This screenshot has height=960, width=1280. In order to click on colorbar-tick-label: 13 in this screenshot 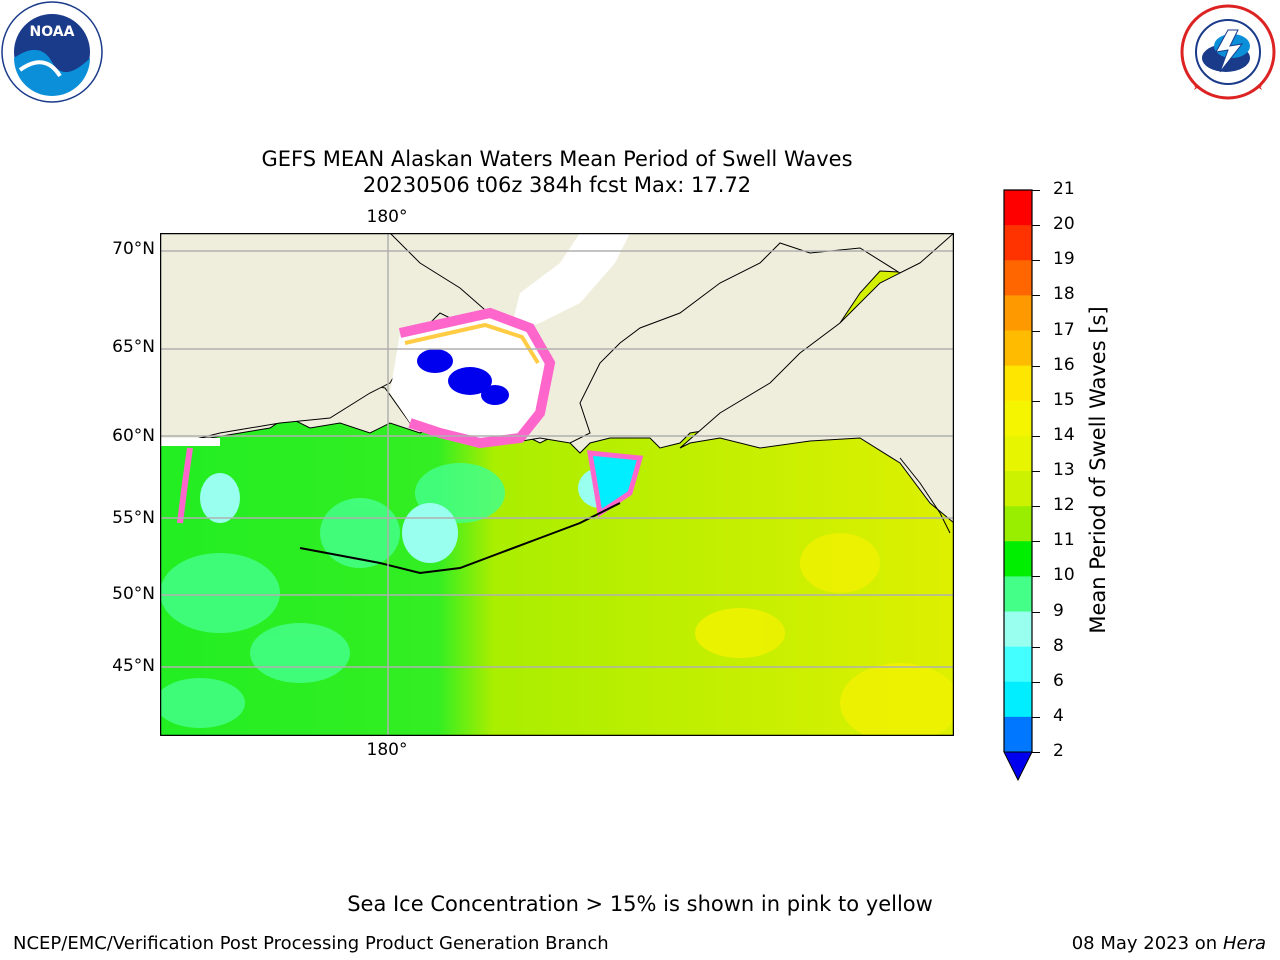, I will do `click(1064, 470)`.